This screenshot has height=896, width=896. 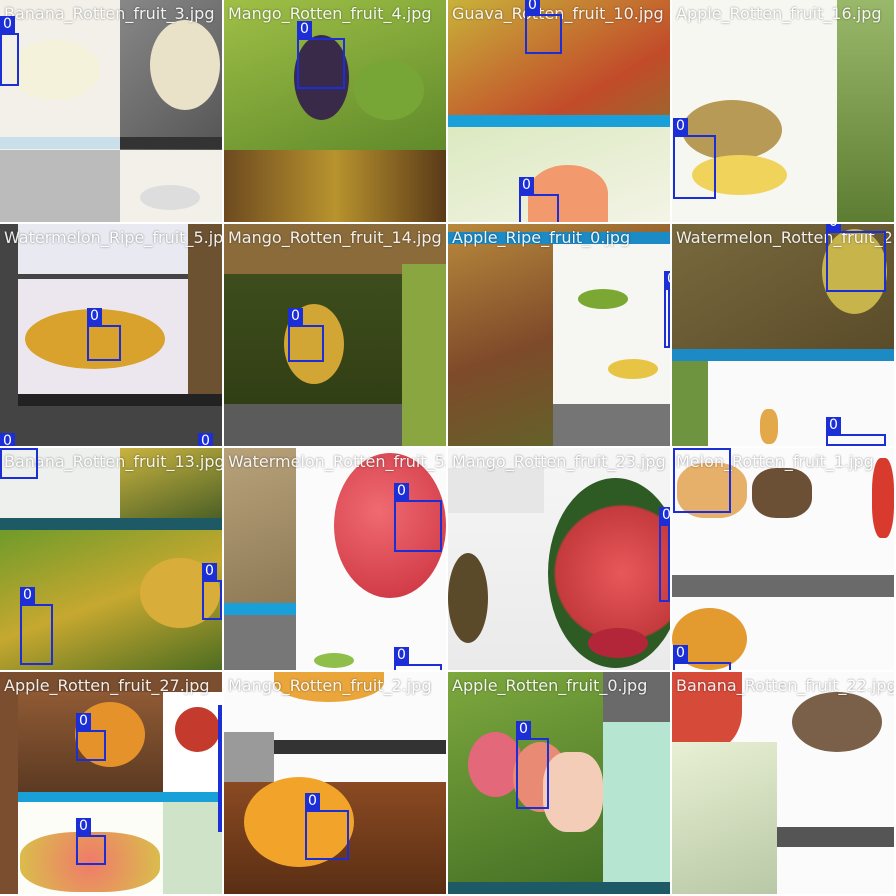 I want to click on image-tile: Mango_Rotten_fruit_23.jpg 0, so click(x=559, y=559).